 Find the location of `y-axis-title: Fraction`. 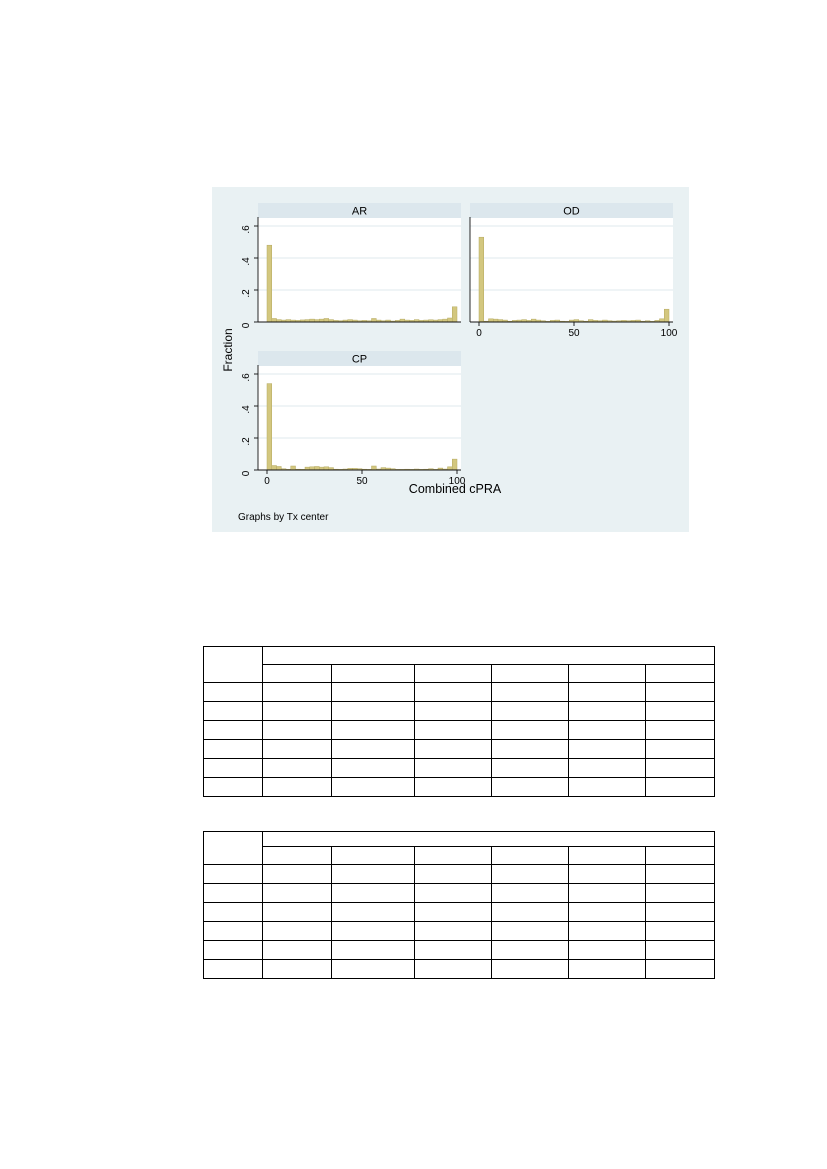

y-axis-title: Fraction is located at coordinates (228, 349).